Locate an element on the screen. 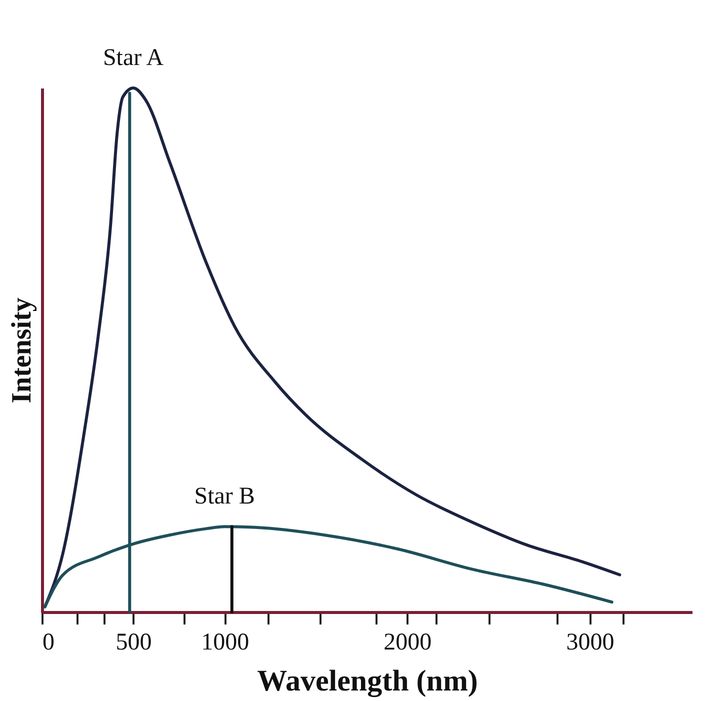 Image resolution: width=714 pixels, height=701 pixels. x-tick-label: 500 is located at coordinates (134, 643).